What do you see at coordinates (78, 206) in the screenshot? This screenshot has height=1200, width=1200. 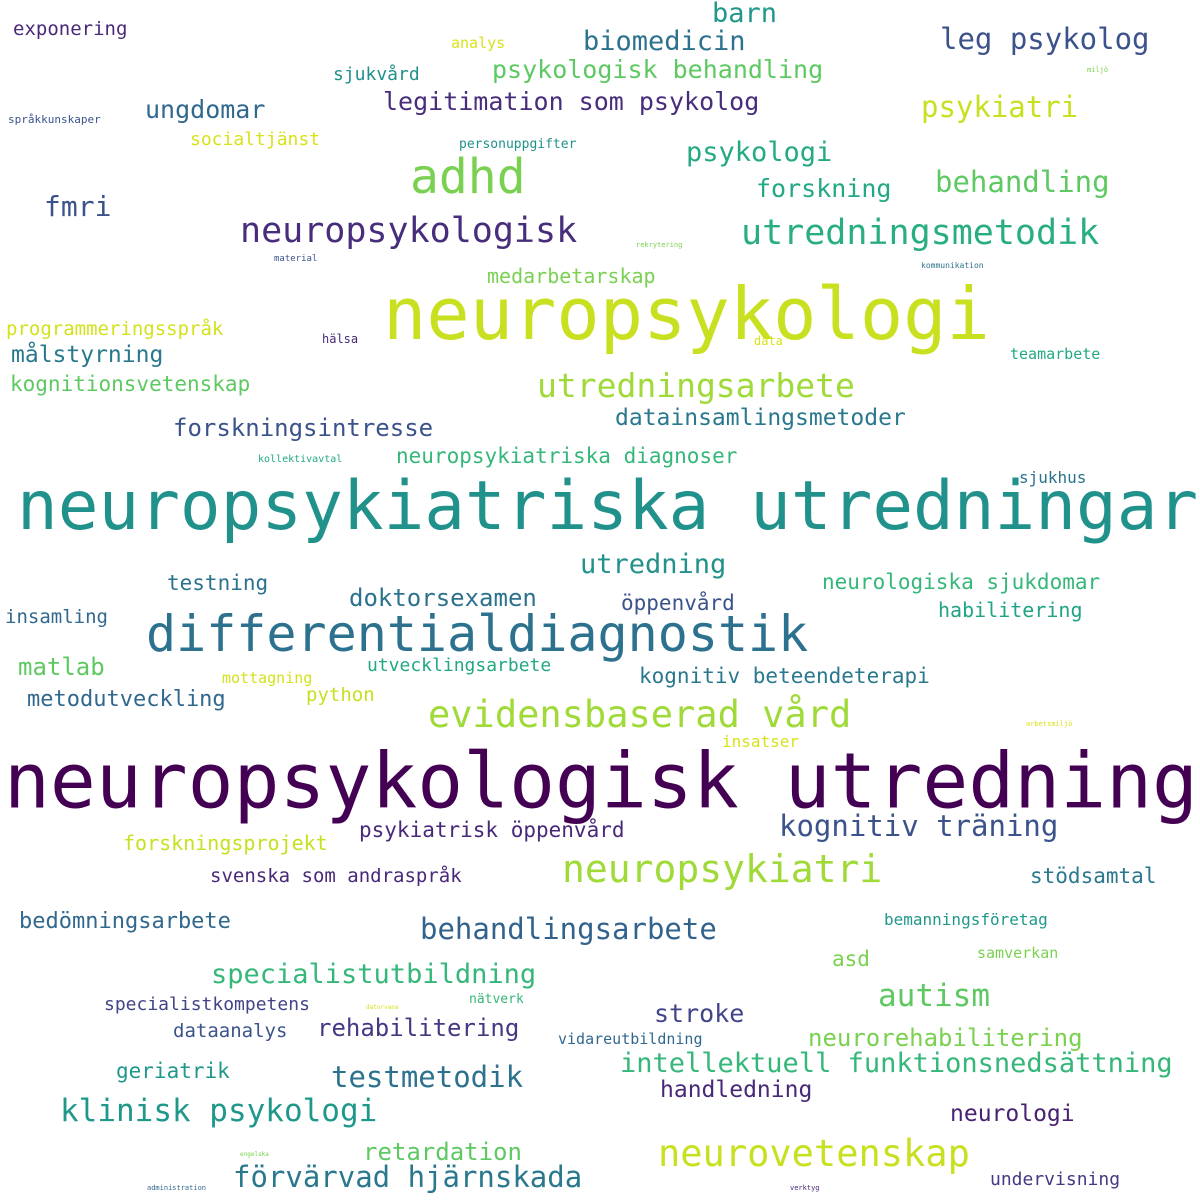 I see `word: fmri` at bounding box center [78, 206].